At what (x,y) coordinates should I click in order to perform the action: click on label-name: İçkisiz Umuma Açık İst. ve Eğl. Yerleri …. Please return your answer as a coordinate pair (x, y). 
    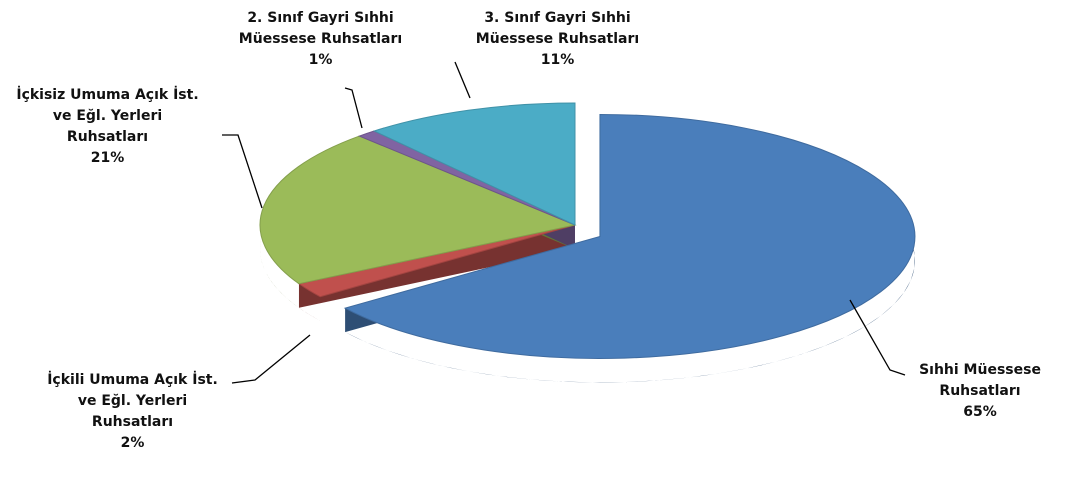
    Looking at the image, I should click on (107, 116).